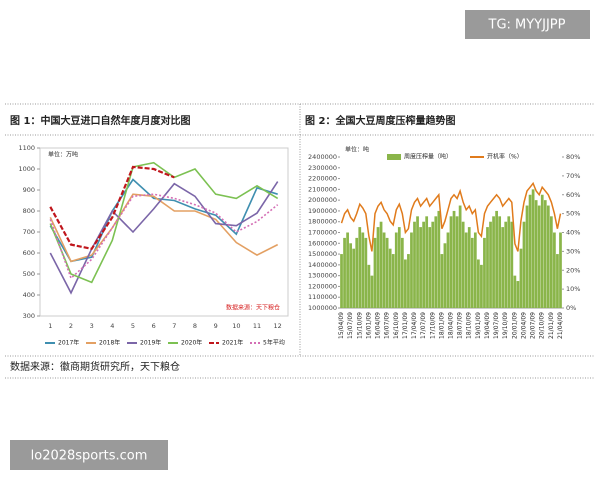 Image resolution: width=600 pixels, height=480 pixels. What do you see at coordinates (29, 295) in the screenshot?
I see `y-tick-label: 400` at bounding box center [29, 295].